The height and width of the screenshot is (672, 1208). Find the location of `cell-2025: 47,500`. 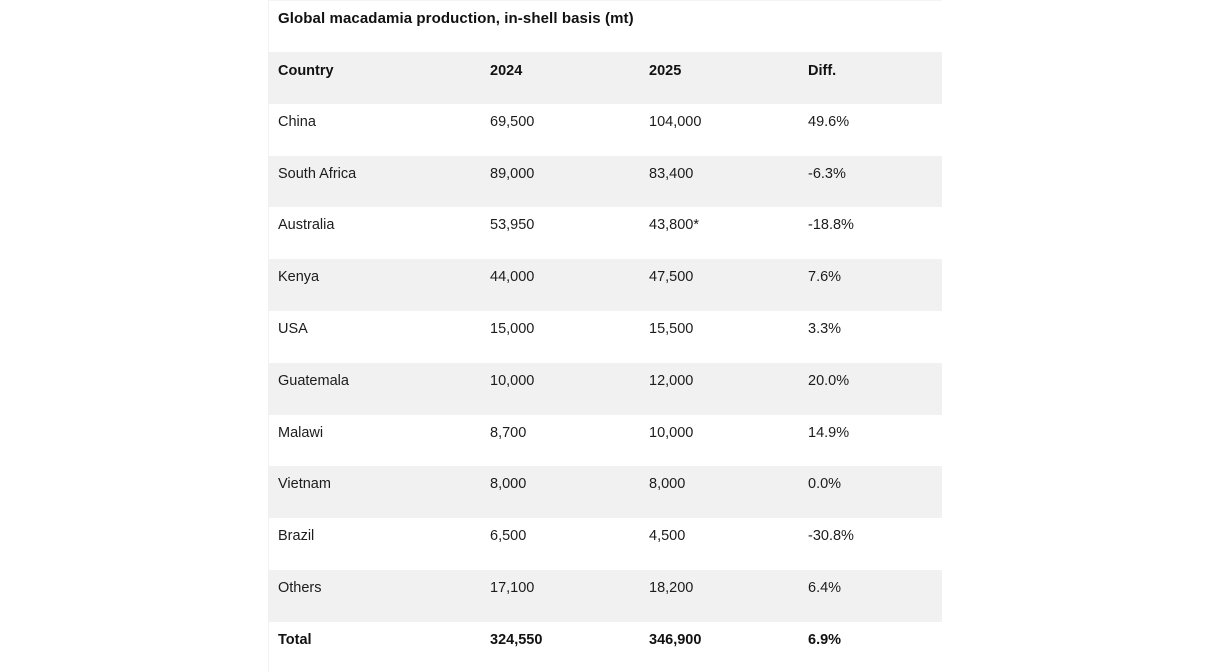

cell-2025: 47,500 is located at coordinates (719, 285).